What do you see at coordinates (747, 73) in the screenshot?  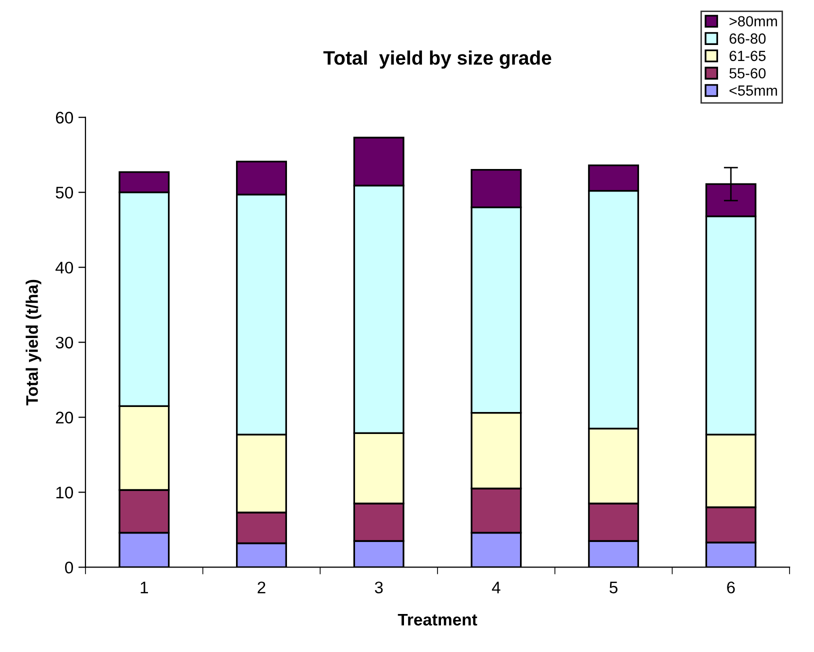 I see `legend-label: 55-60` at bounding box center [747, 73].